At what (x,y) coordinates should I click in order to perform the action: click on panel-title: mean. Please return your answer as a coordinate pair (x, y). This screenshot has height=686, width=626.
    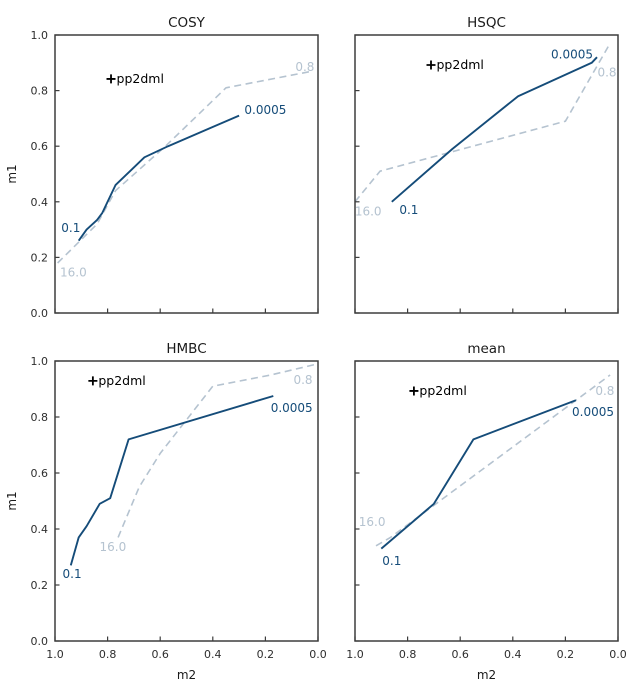
    Looking at the image, I should click on (486, 349).